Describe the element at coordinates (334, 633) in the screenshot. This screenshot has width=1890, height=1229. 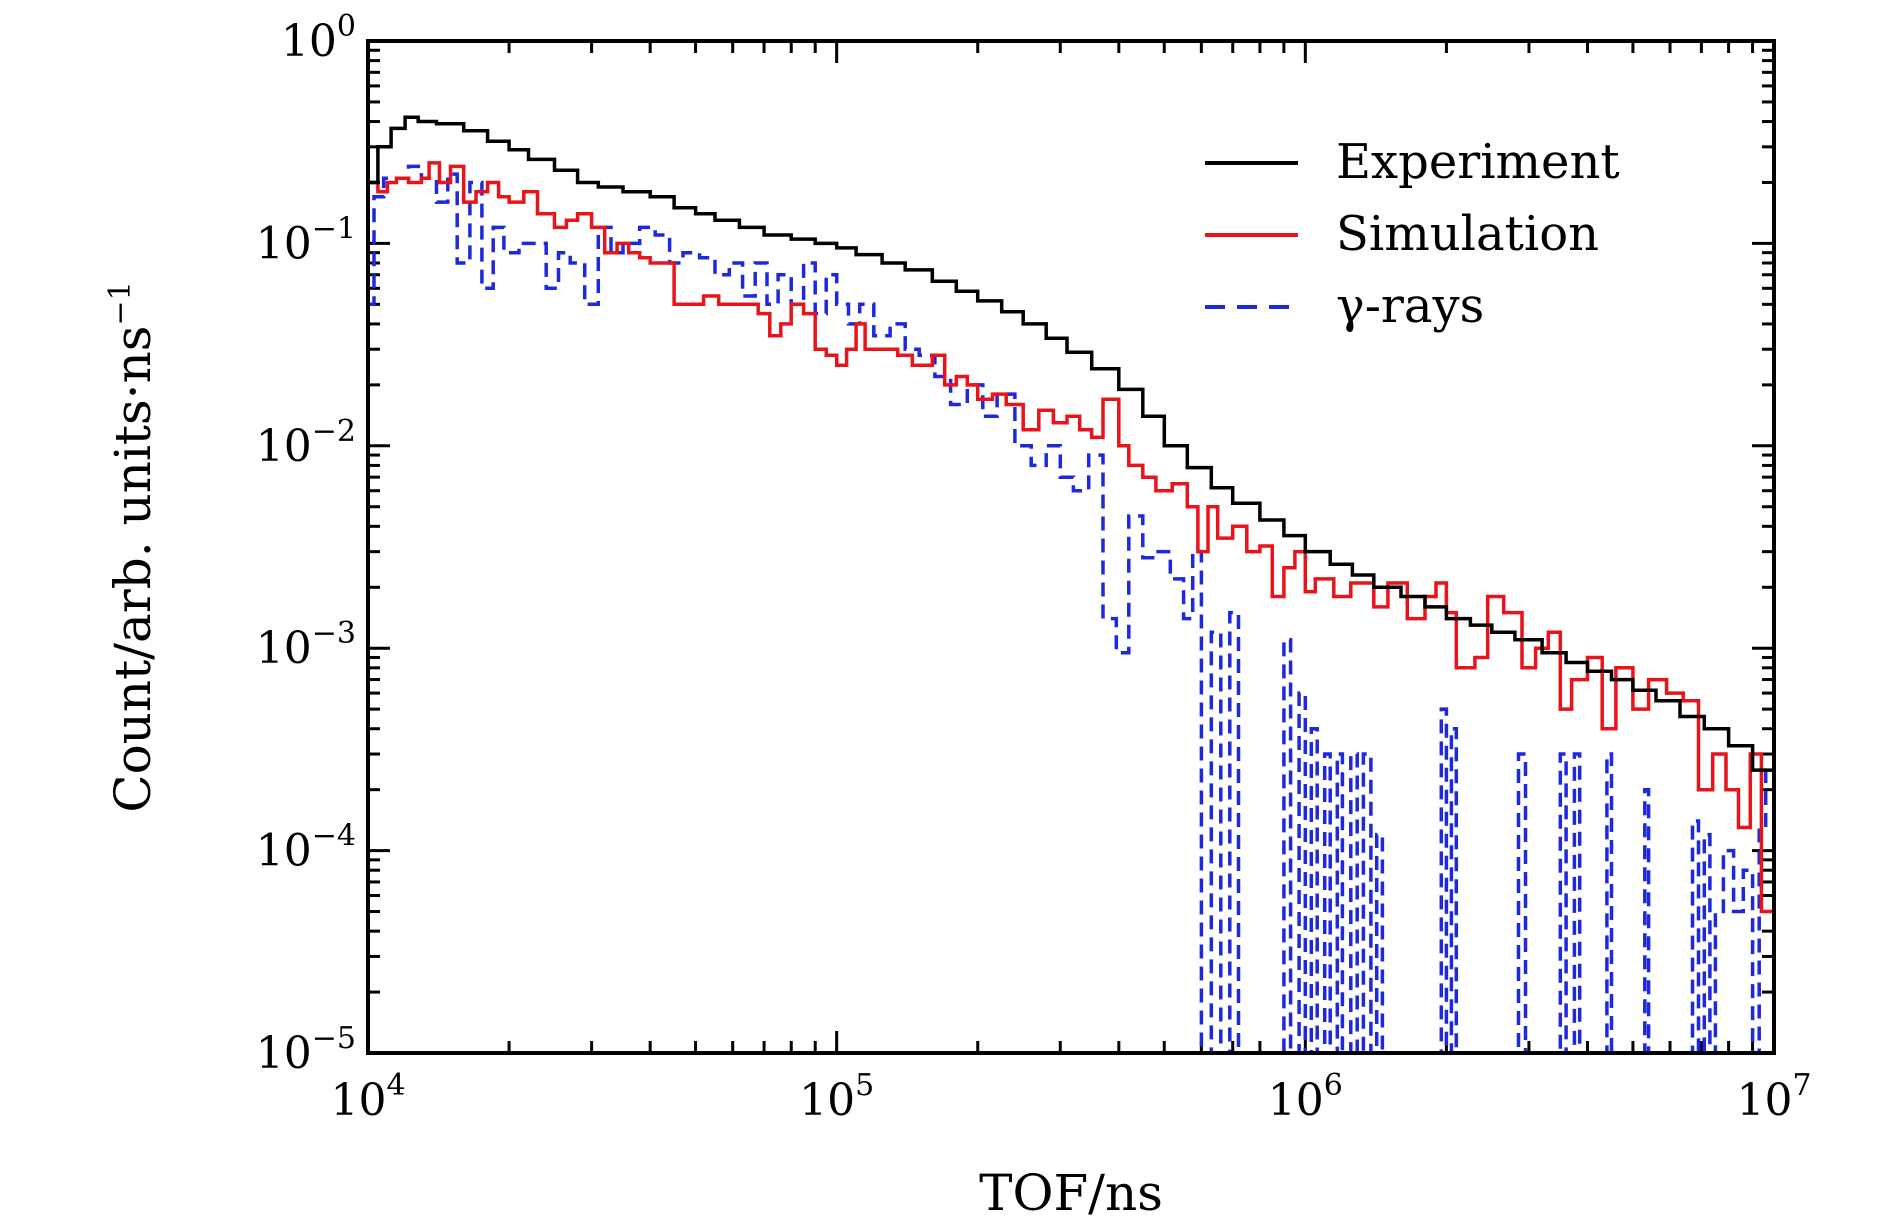
I see `y-tick-label-exp: −3` at that location.